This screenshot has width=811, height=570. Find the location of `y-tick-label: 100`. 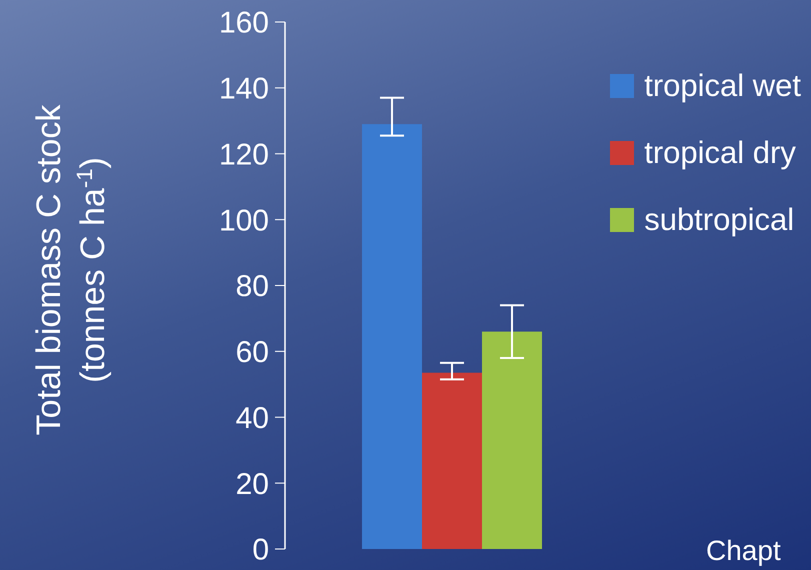

y-tick-label: 100 is located at coordinates (243, 221).